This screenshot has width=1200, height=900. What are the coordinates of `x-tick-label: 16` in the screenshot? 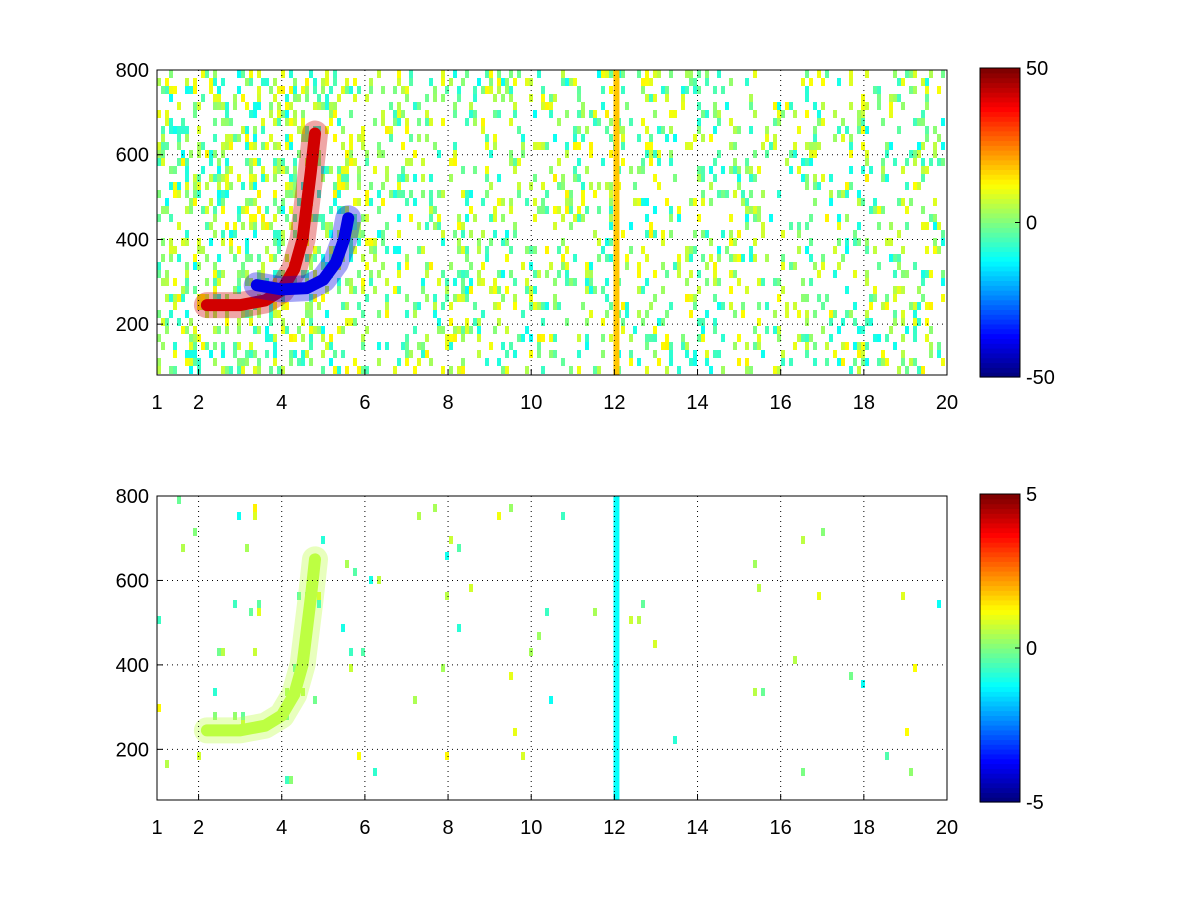 It's located at (781, 828).